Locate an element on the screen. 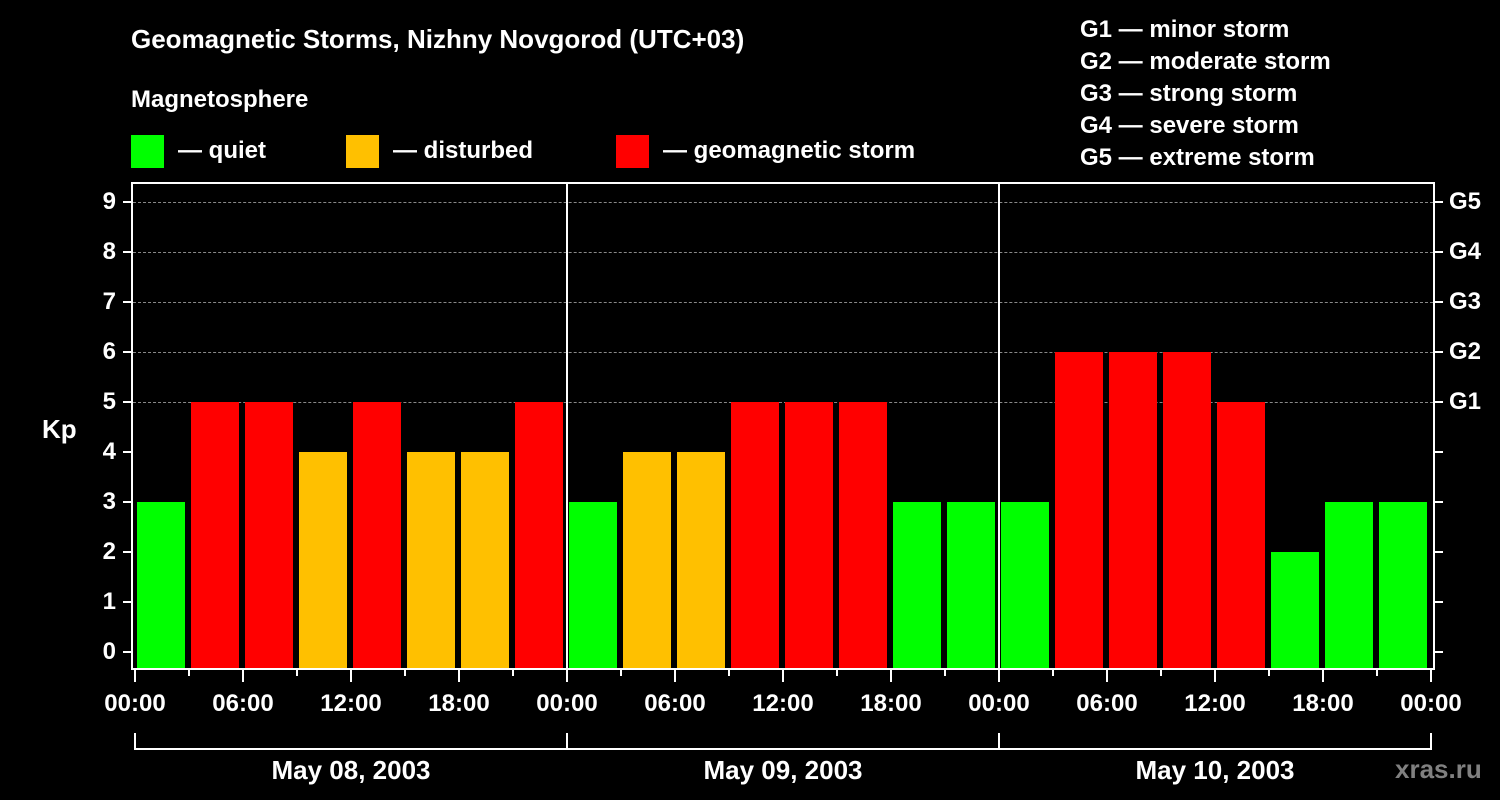 The width and height of the screenshot is (1500, 800). legend-label: — geomagnetic storm is located at coordinates (789, 150).